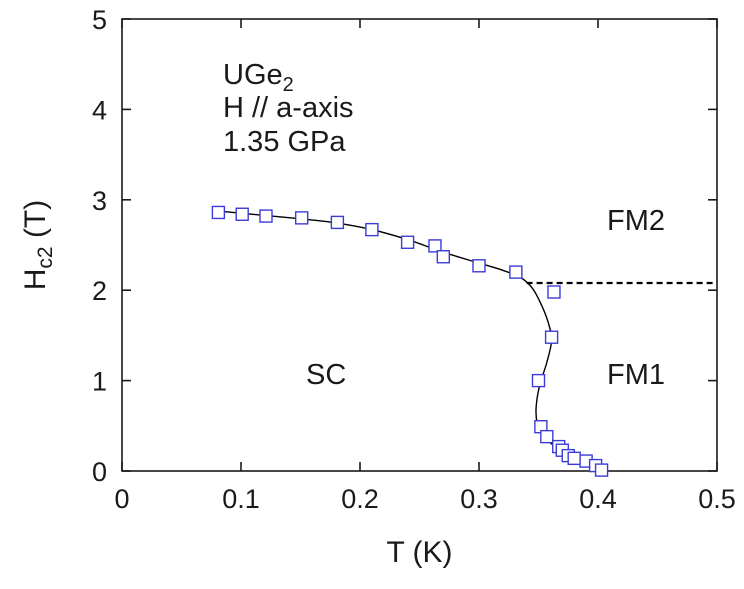 This screenshot has width=744, height=589. What do you see at coordinates (598, 499) in the screenshot?
I see `x-tick-label: 0.4` at bounding box center [598, 499].